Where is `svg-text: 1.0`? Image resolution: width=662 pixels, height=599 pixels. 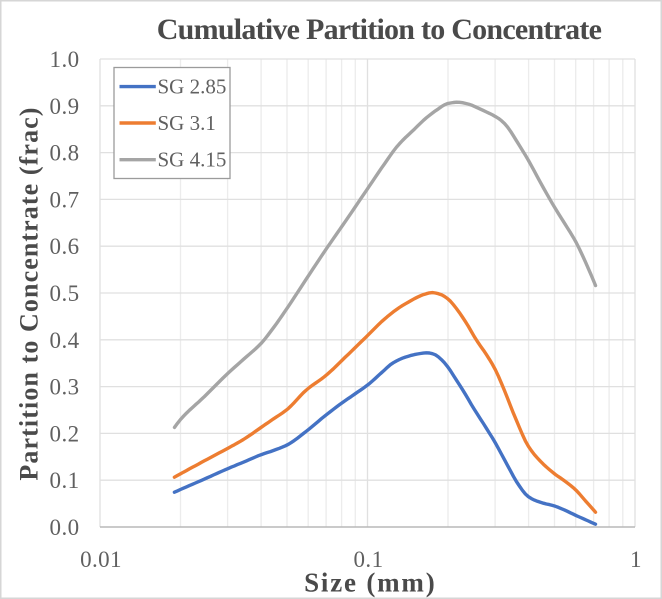
svg-text: 1.0 is located at coordinates (65, 59).